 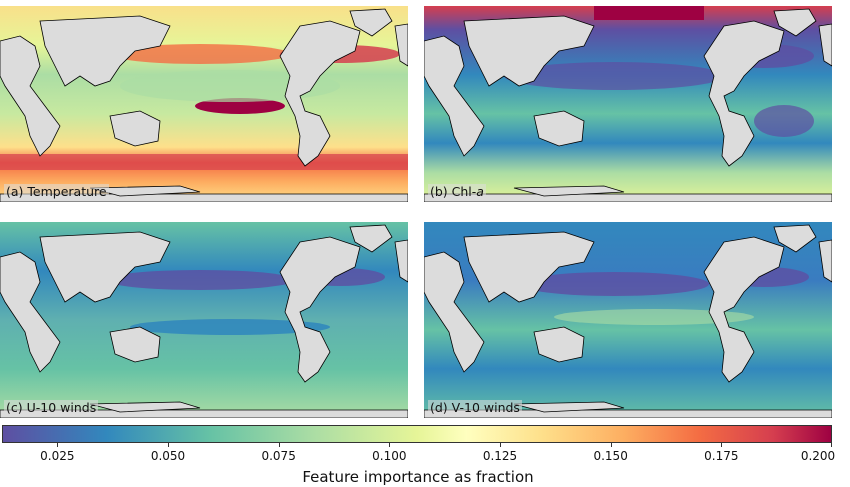 What do you see at coordinates (168, 456) in the screenshot?
I see `colorbar-tick-label: 0.050` at bounding box center [168, 456].